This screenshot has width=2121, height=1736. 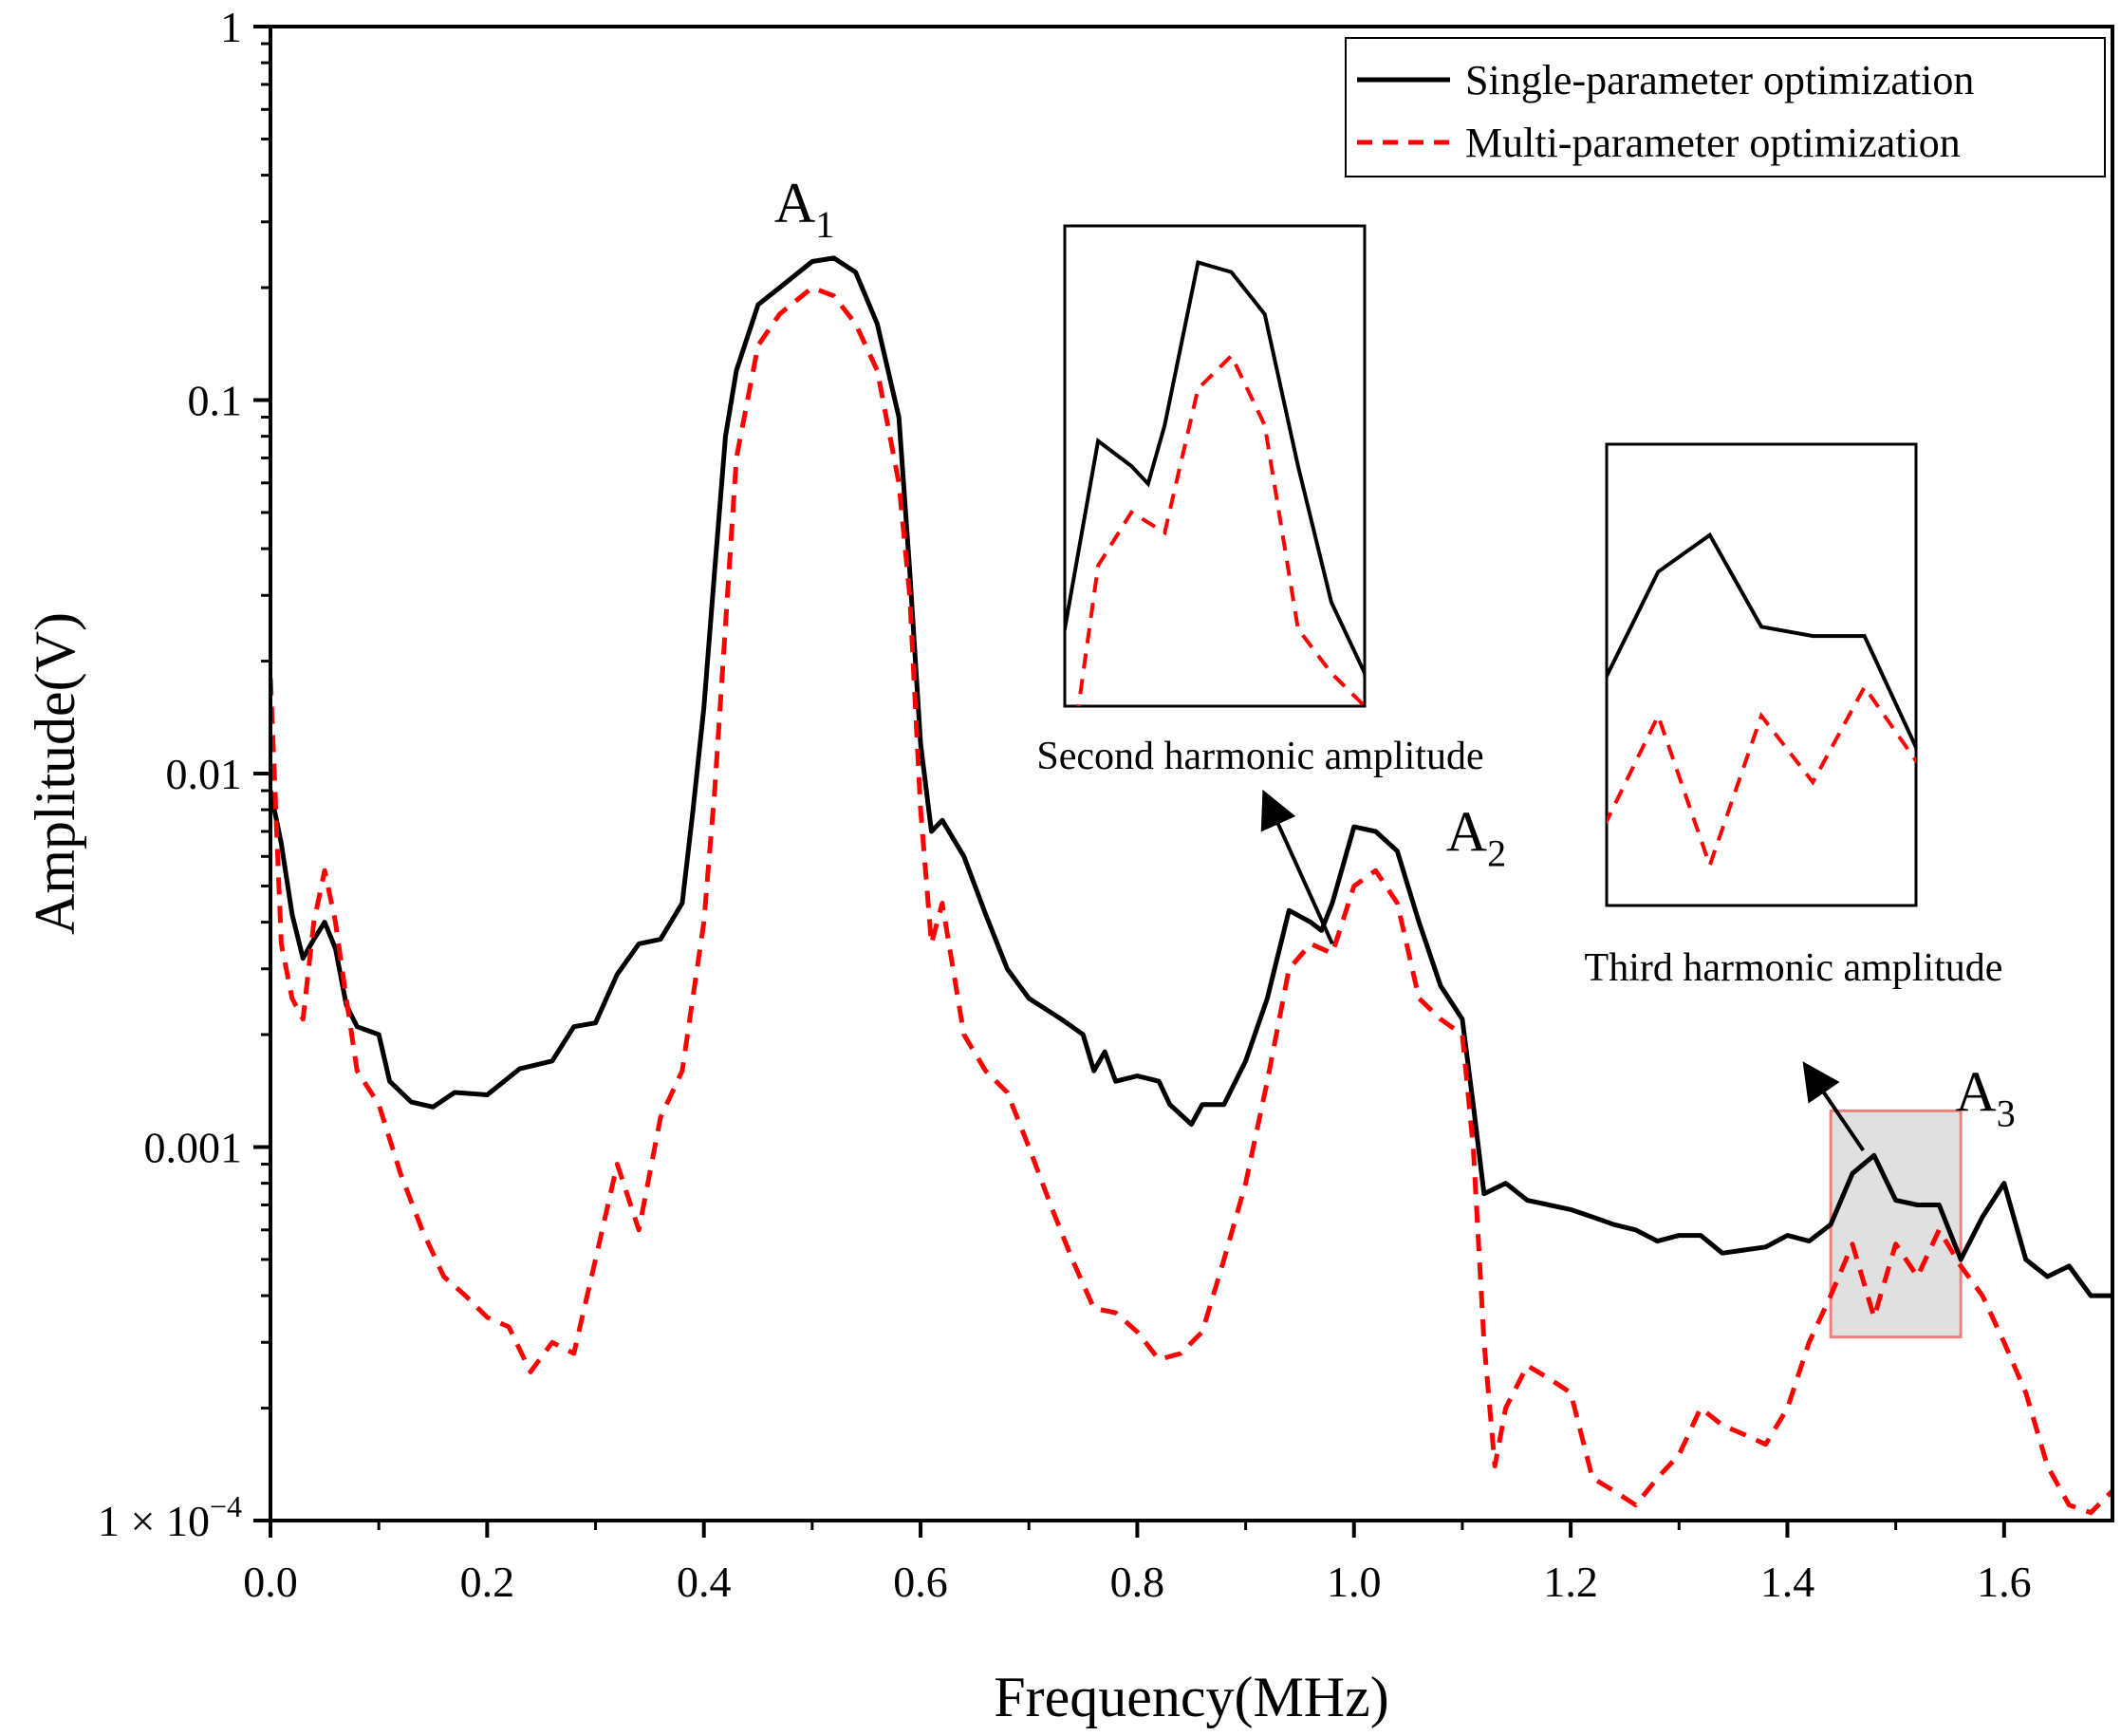 I want to click on legend-box, so click(x=1726, y=107).